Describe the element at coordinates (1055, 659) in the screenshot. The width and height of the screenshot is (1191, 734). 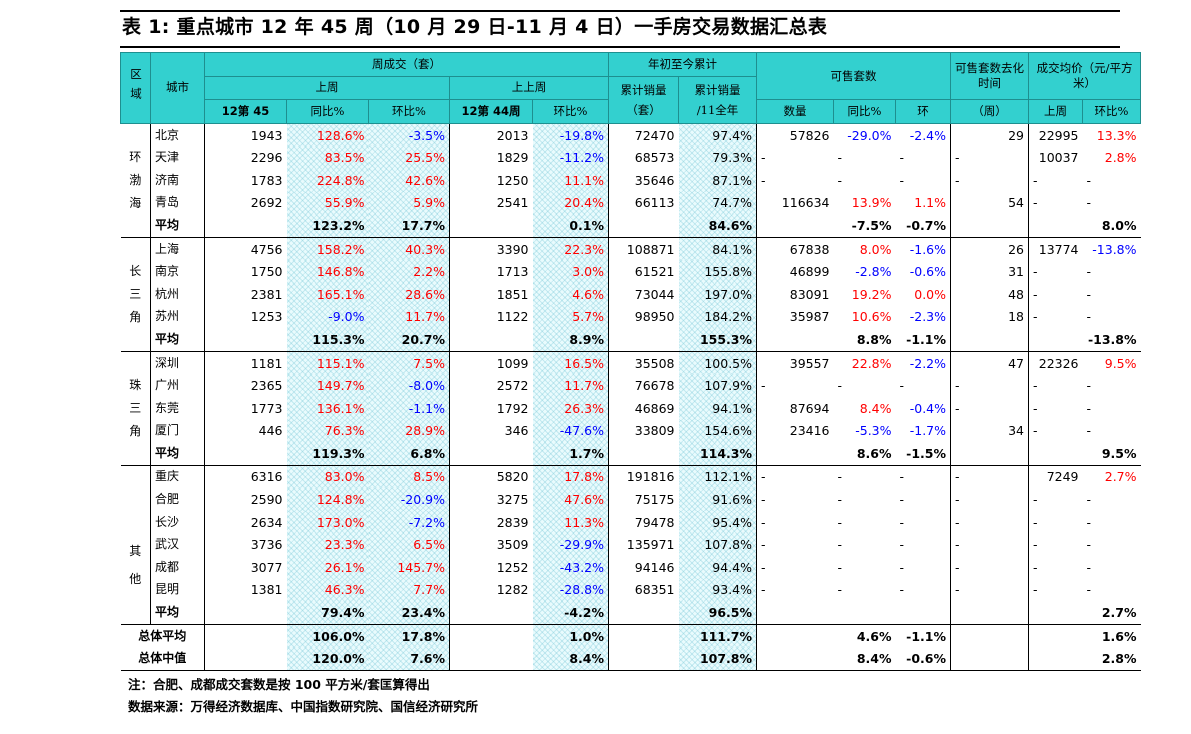
I see `total-price` at that location.